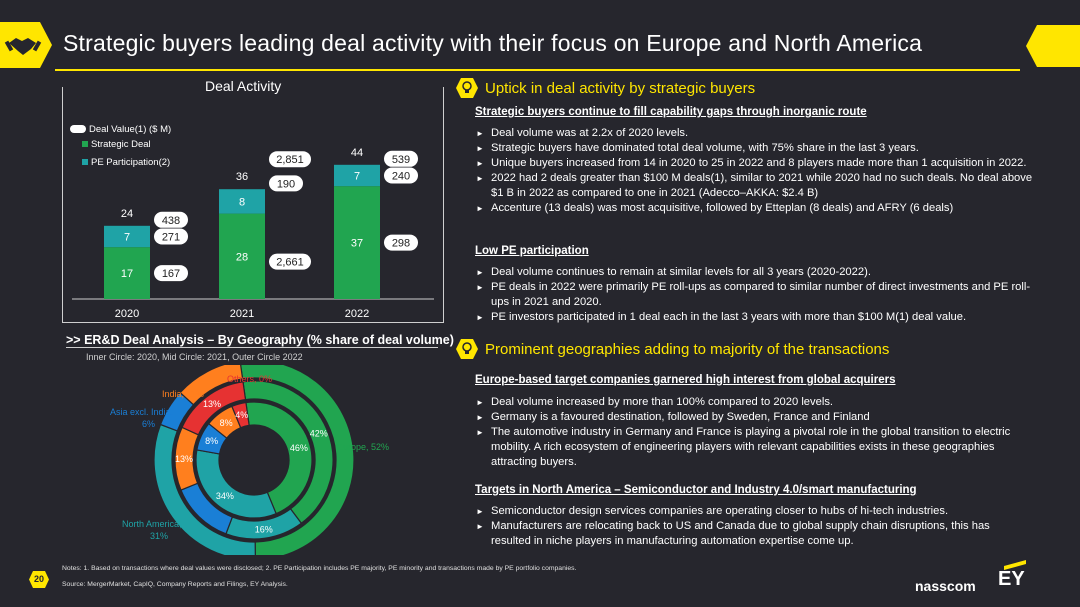  Describe the element at coordinates (121, 144) in the screenshot. I see `legend-strategic-label: Strategic Deal` at that location.